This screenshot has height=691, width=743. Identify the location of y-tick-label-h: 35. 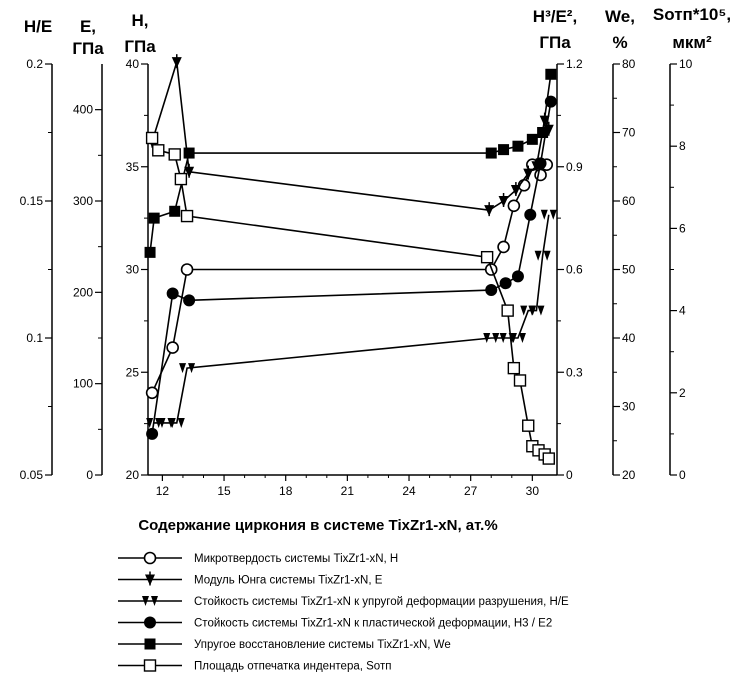
(133, 167).